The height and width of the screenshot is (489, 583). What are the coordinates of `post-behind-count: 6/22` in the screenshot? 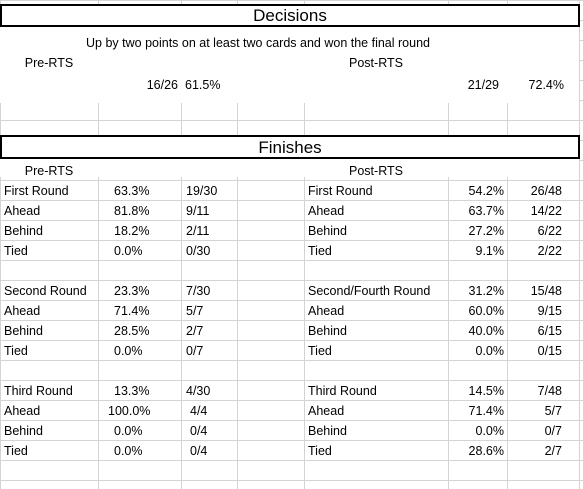 It's located at (549, 231).